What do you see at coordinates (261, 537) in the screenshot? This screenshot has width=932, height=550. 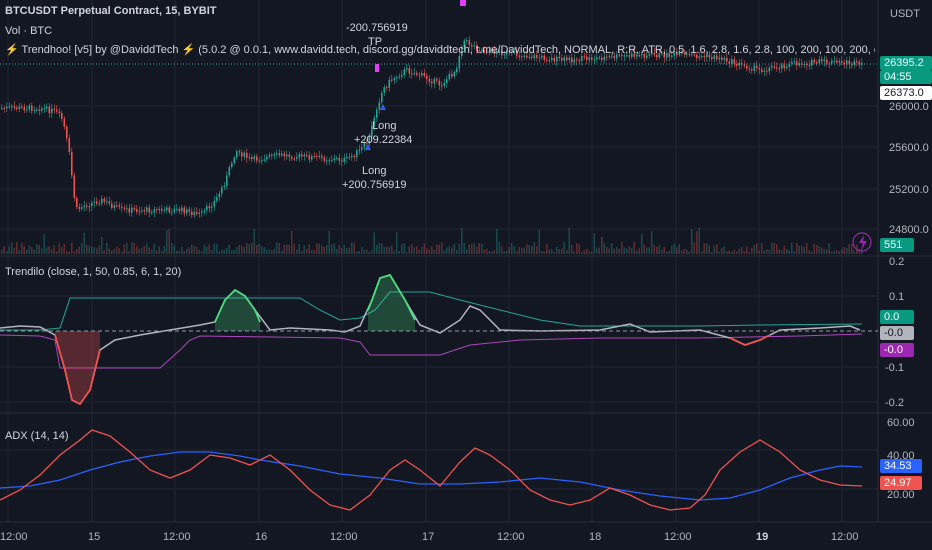 I see `time-tick: 16` at bounding box center [261, 537].